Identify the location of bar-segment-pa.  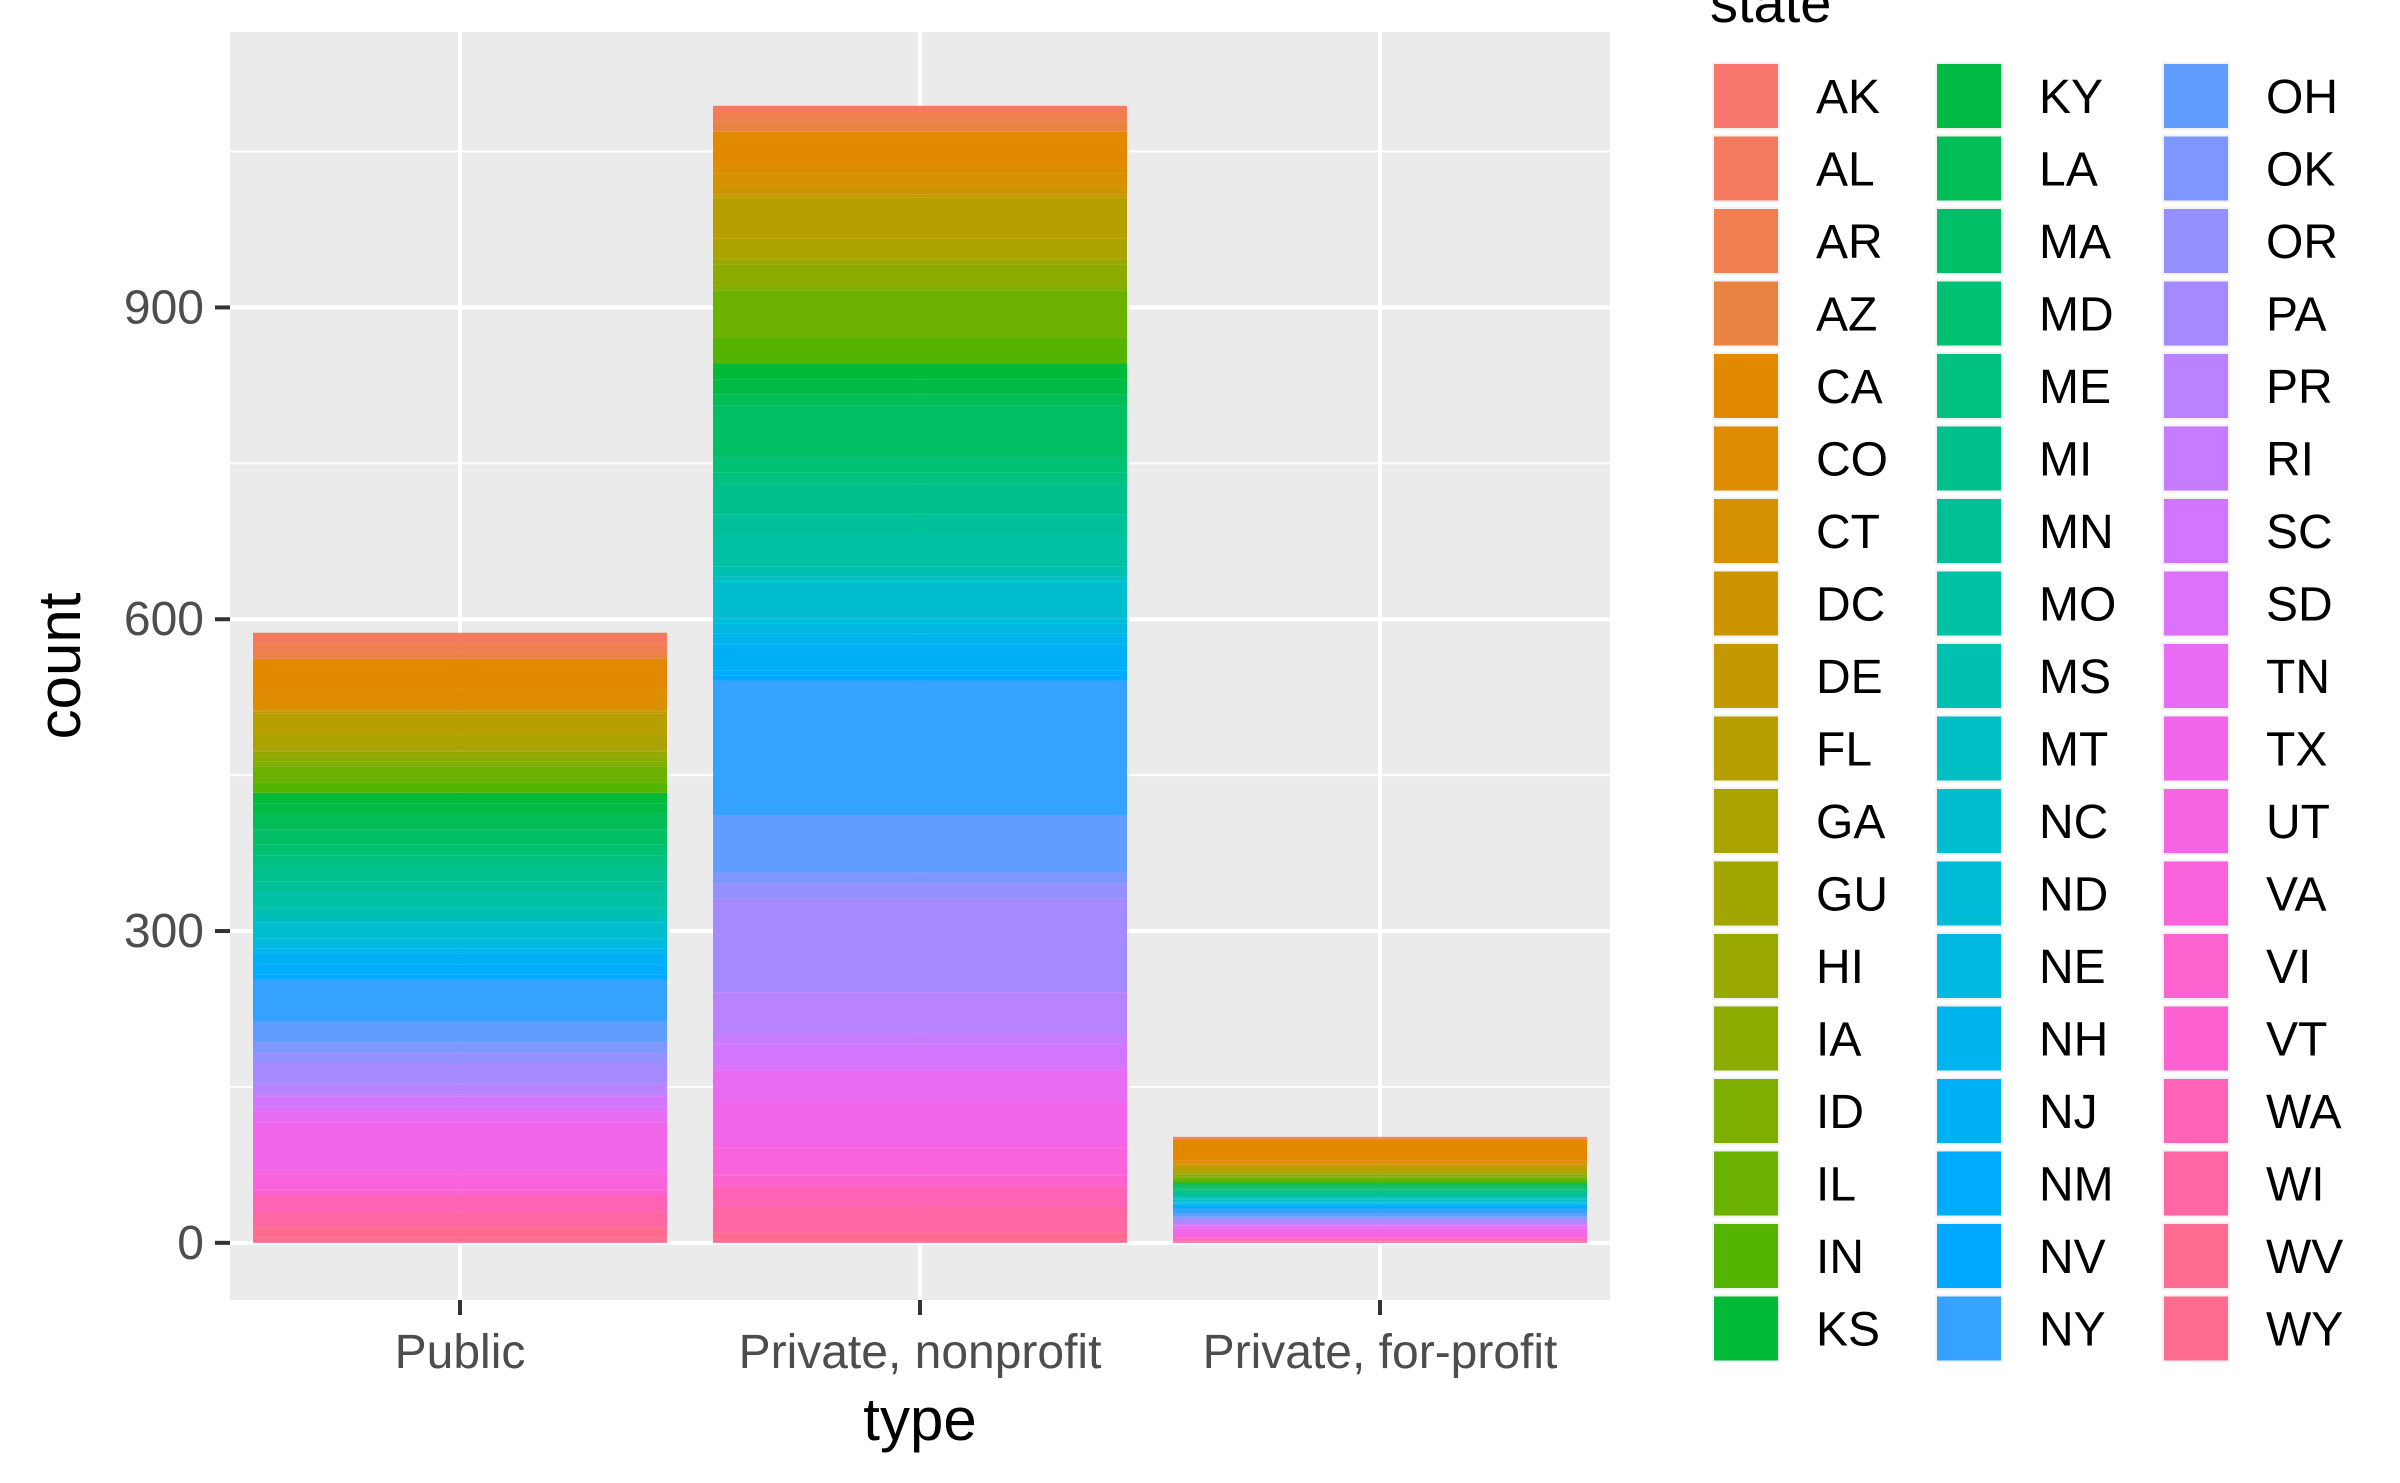
(460, 1073).